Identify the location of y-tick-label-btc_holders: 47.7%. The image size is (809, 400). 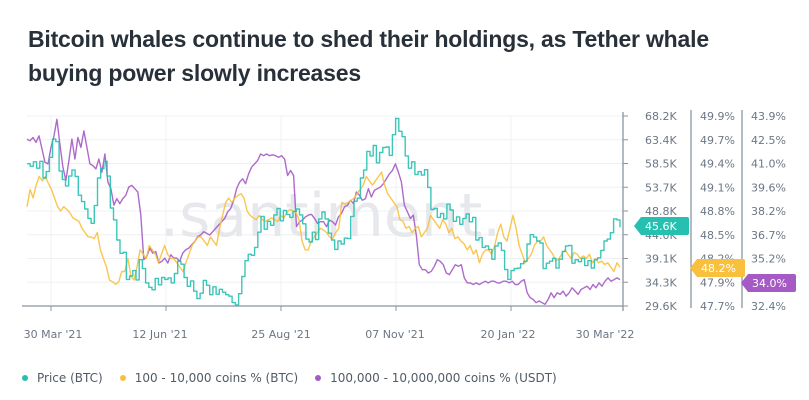
(717, 306).